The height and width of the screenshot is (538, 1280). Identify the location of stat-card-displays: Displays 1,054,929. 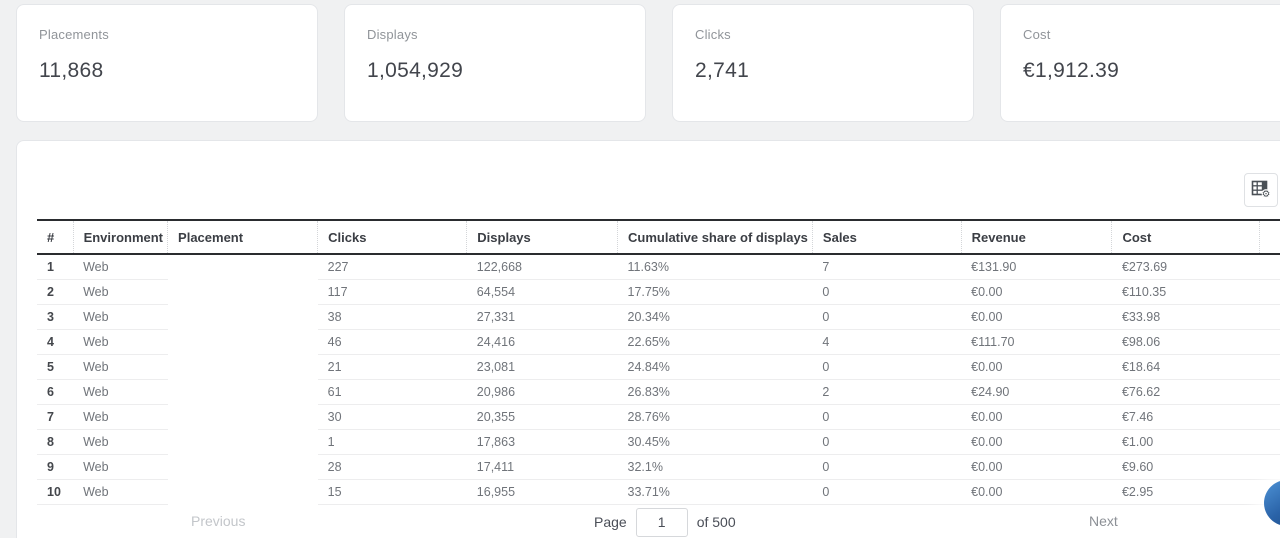
(495, 63).